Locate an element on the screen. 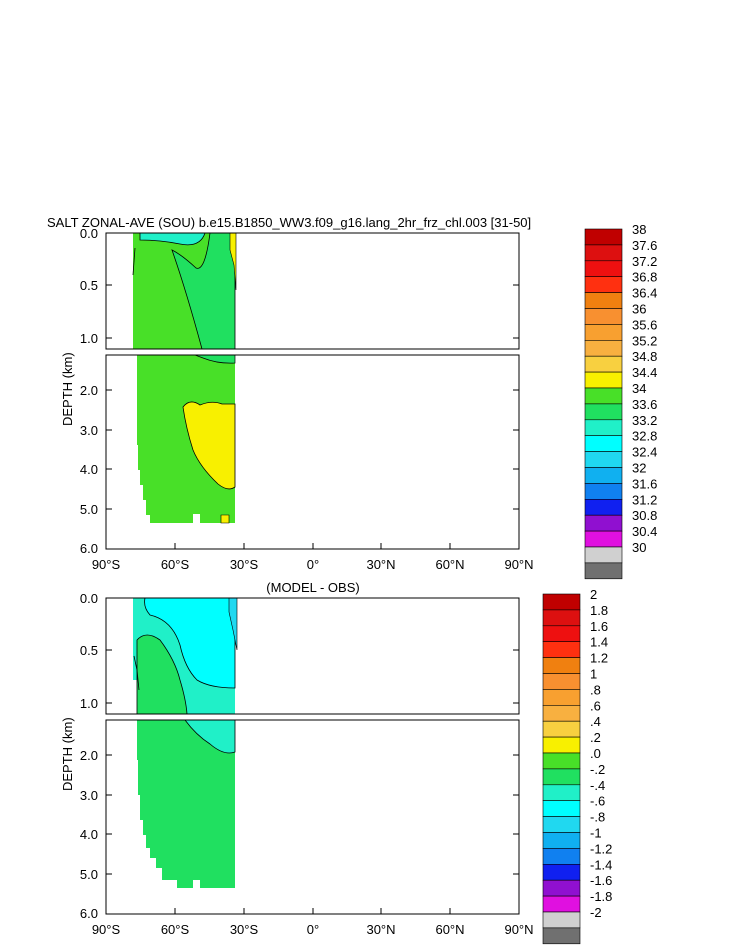 The image size is (733, 945). colorbar-label: 30.4 is located at coordinates (644, 531).